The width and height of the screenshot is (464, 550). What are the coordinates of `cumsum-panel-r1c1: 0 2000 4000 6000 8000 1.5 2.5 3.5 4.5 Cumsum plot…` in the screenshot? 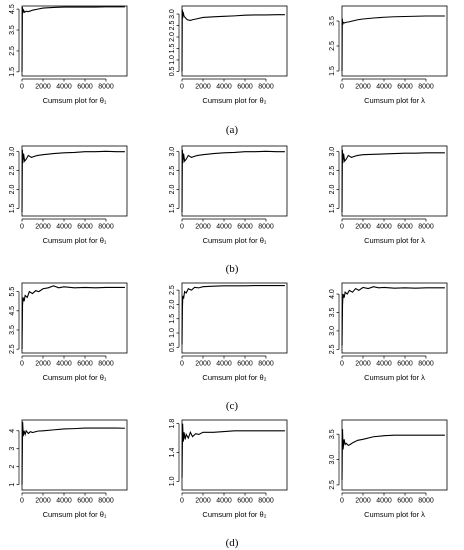 It's located at (68, 54).